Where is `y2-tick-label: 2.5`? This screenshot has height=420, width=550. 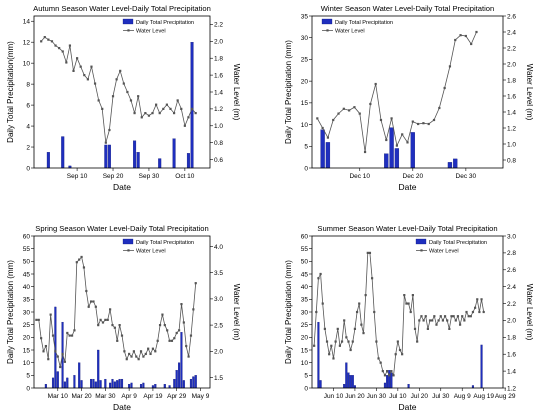 y2-tick-label: 2.5 is located at coordinates (218, 325).